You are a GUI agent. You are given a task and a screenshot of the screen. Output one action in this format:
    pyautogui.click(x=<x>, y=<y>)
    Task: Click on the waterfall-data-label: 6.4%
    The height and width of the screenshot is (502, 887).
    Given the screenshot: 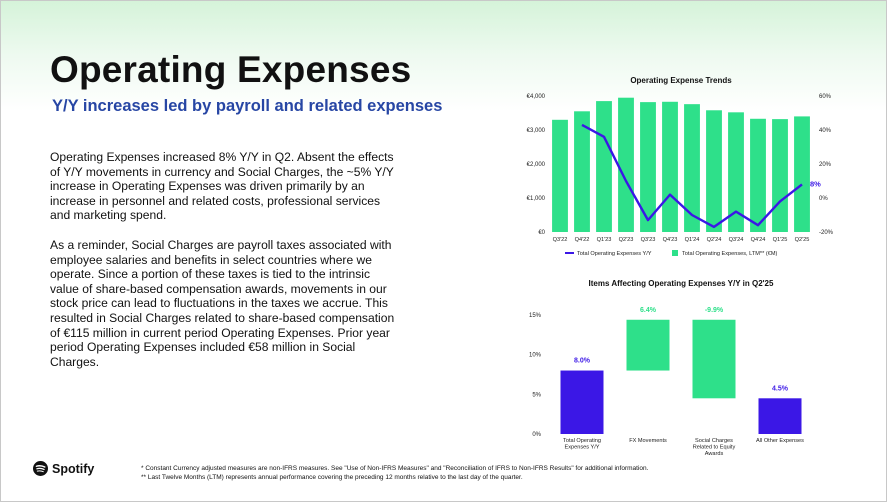 What is the action you would take?
    pyautogui.click(x=648, y=310)
    